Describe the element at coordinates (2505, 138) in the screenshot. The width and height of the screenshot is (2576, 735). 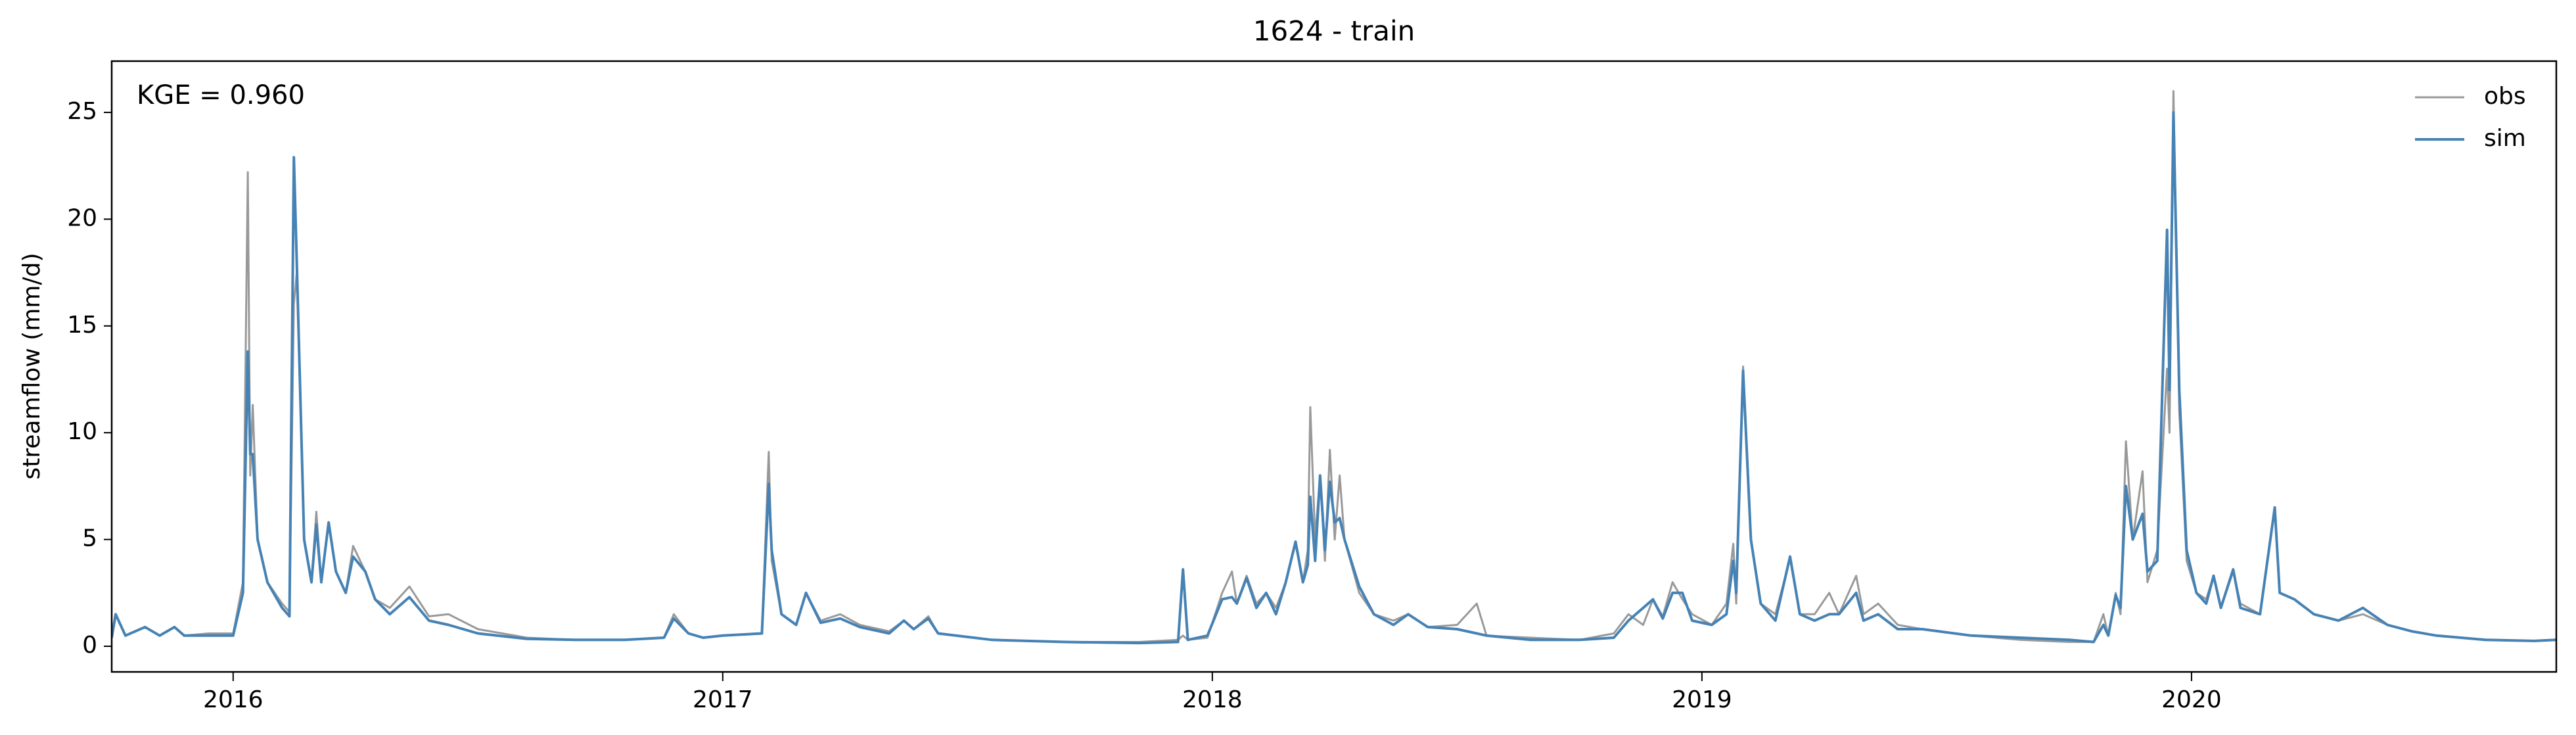
I see `legend-label: sim` at that location.